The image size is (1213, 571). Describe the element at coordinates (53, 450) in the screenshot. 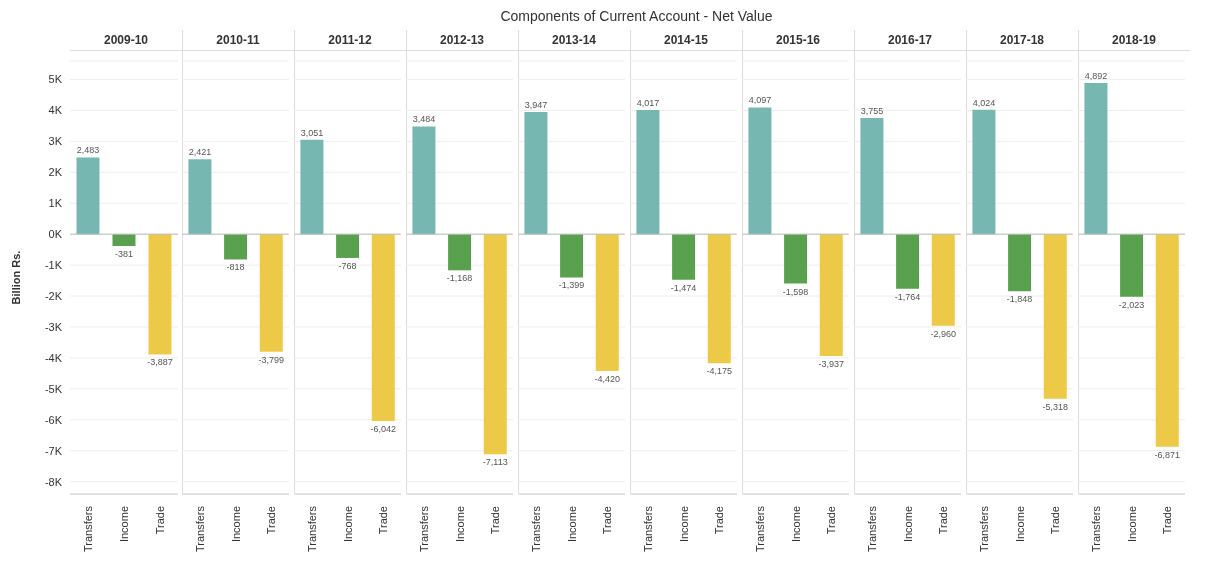

I see `y-tick-label: -7K` at that location.